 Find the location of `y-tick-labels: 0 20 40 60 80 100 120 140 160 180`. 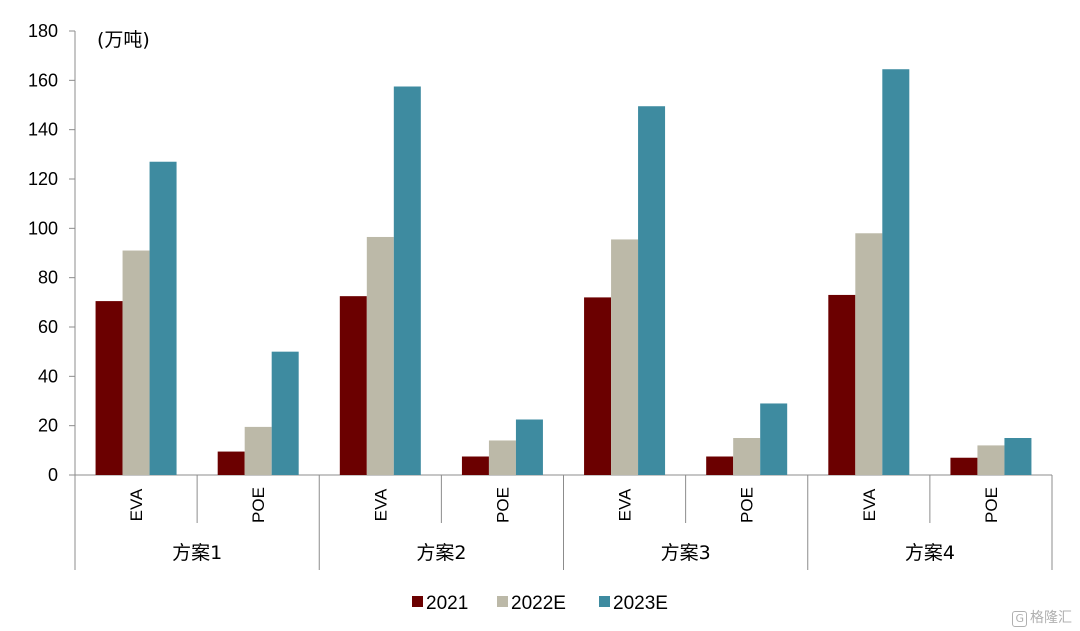

y-tick-labels: 0 20 40 60 80 100 120 140 160 180 is located at coordinates (43, 253).